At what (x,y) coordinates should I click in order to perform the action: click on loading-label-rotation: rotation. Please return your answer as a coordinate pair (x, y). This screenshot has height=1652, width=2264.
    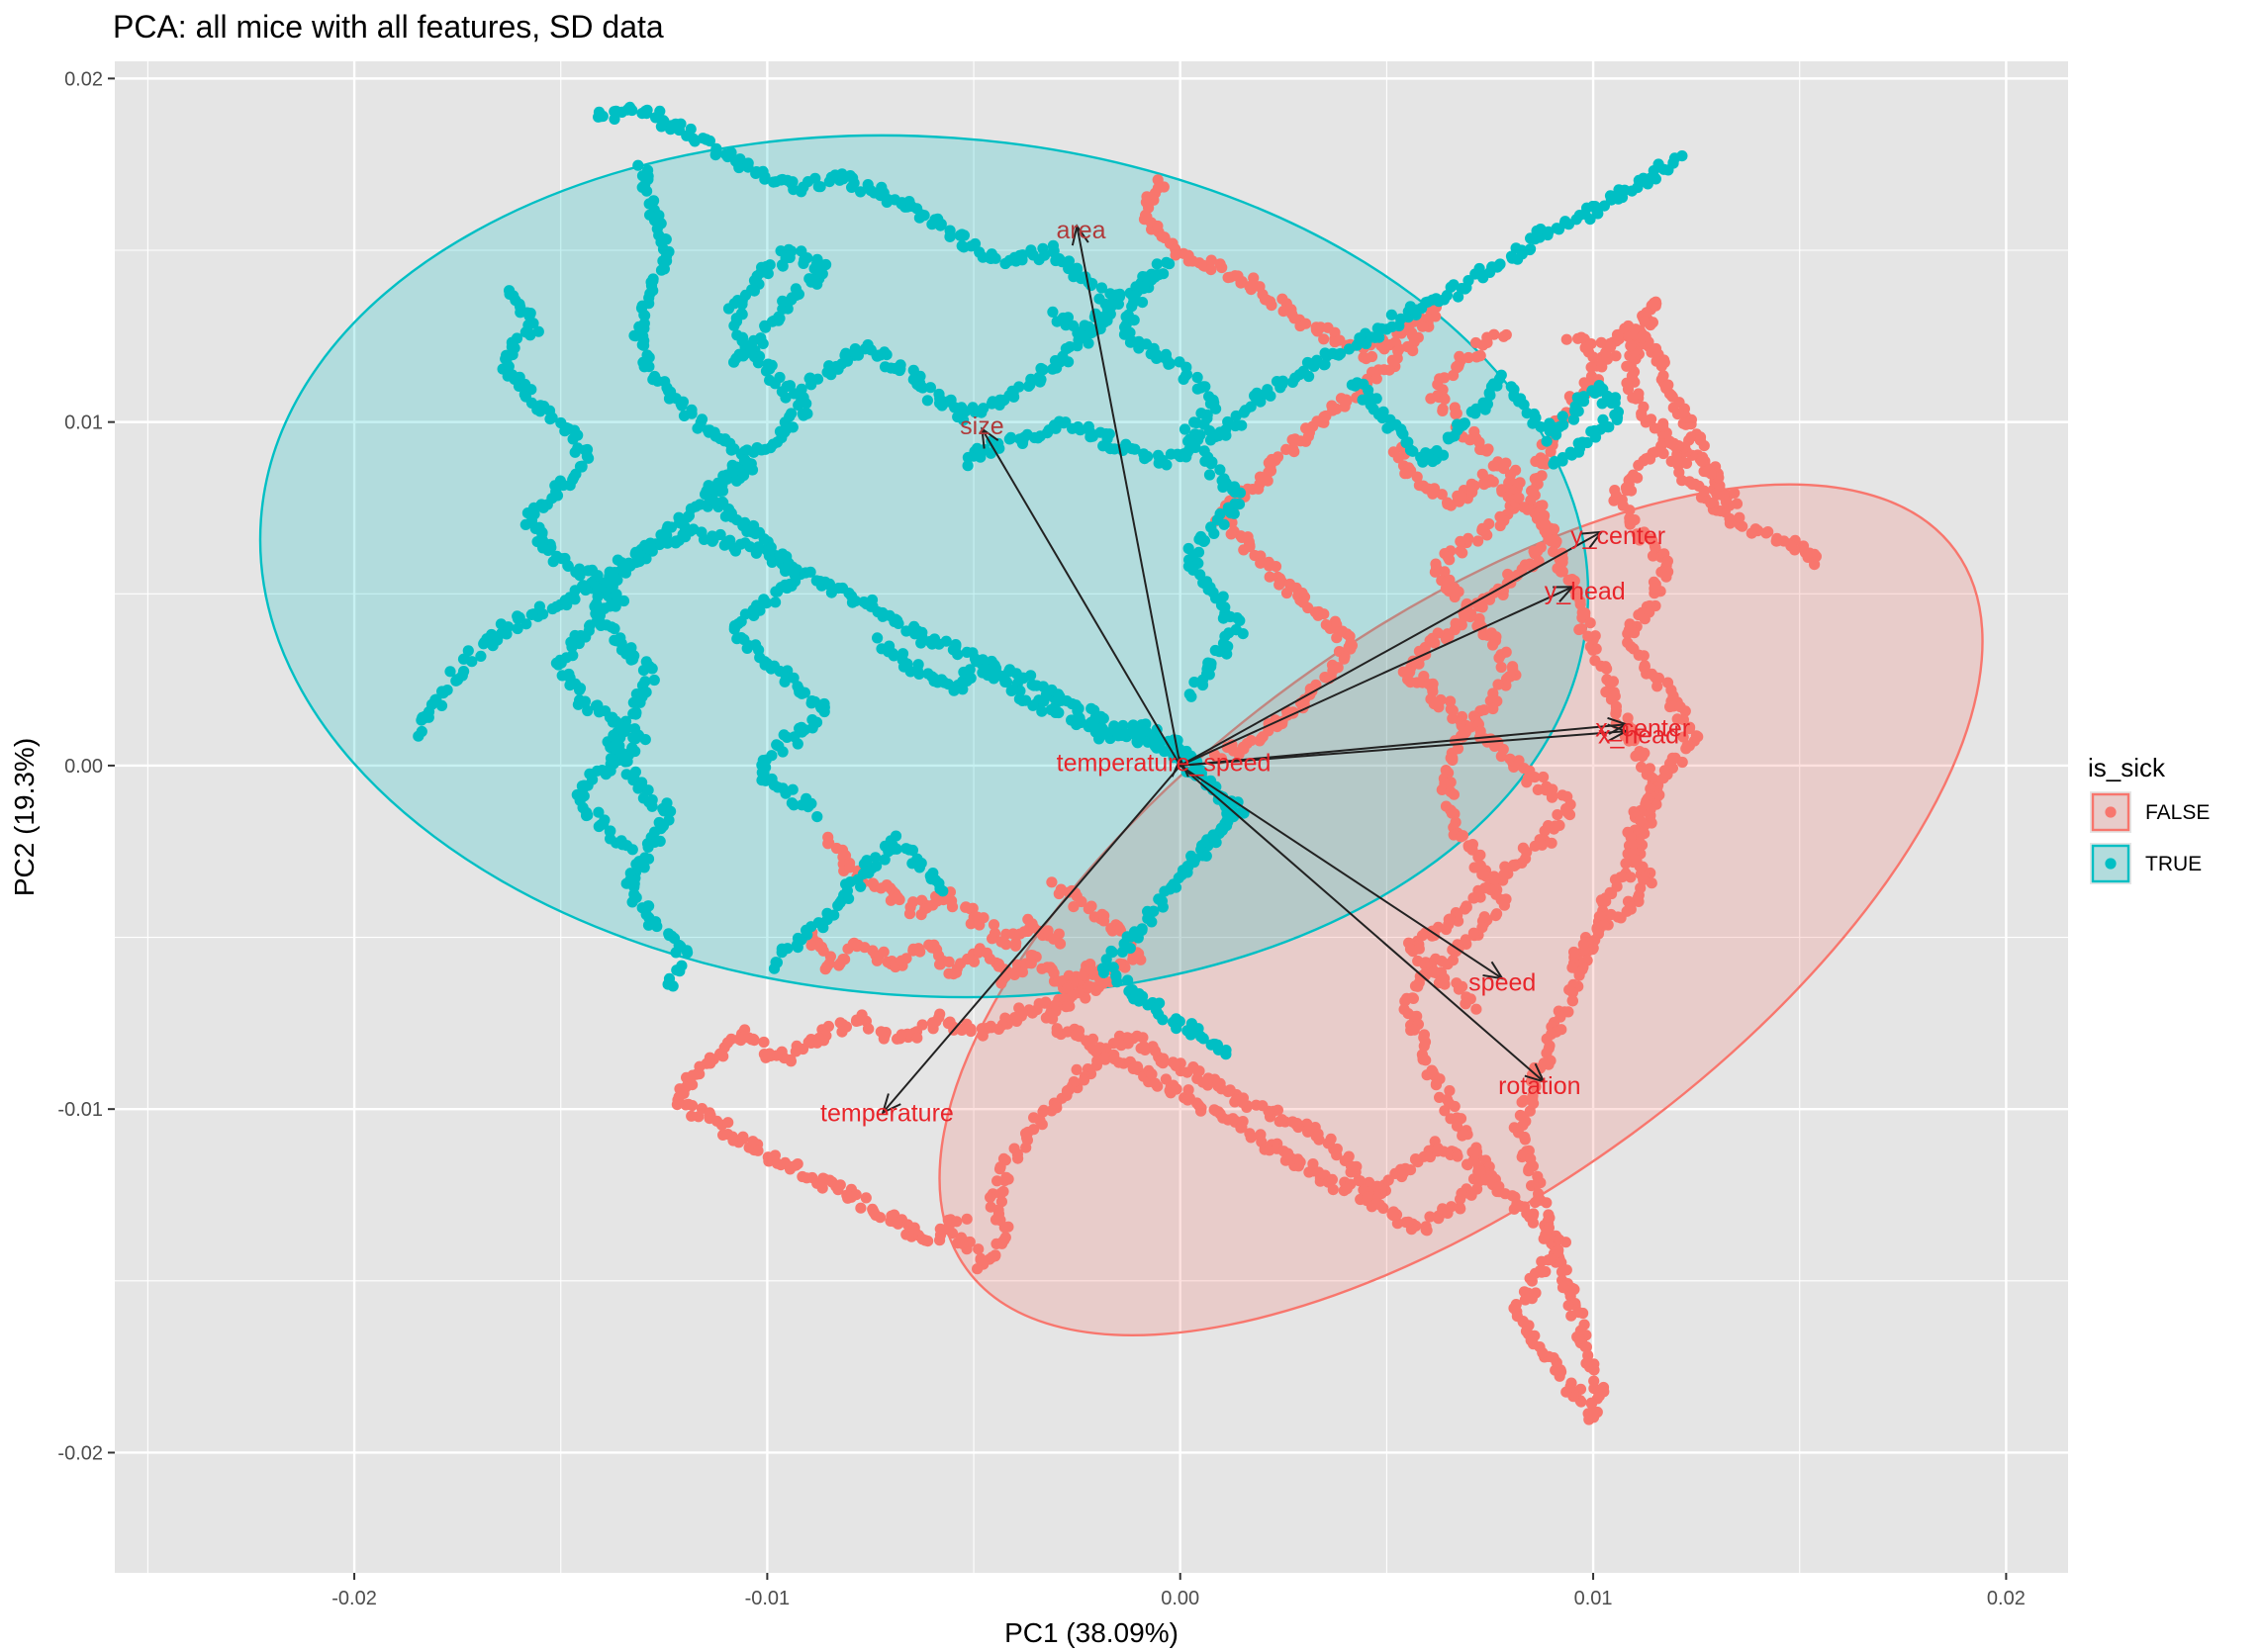
    Looking at the image, I should click on (1539, 1086).